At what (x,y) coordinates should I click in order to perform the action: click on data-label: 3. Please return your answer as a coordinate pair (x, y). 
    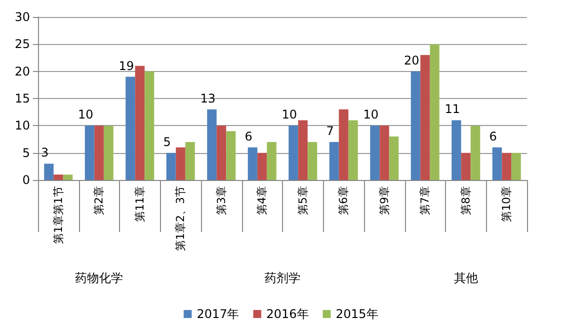
    Looking at the image, I should click on (45, 153).